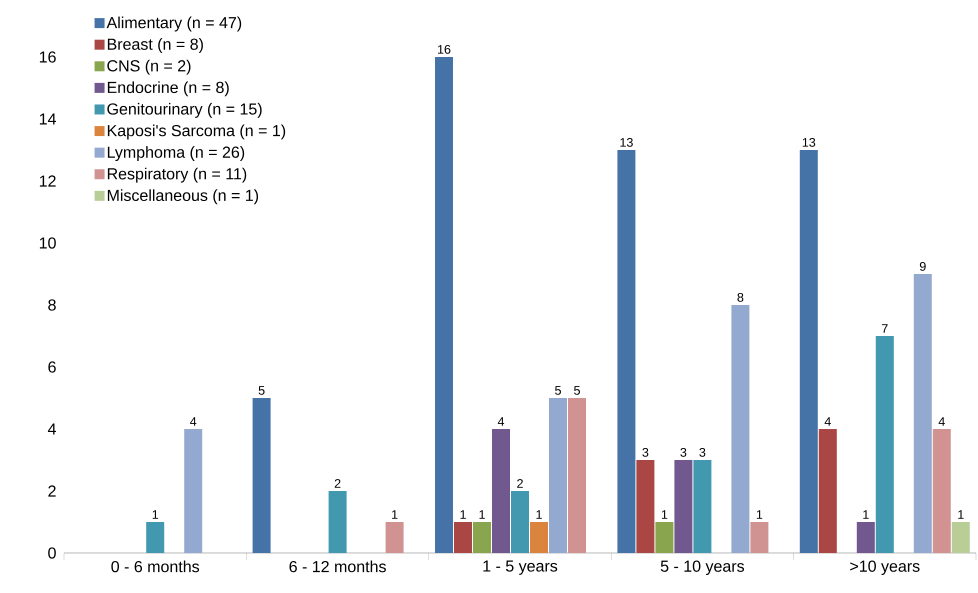  Describe the element at coordinates (148, 67) in the screenshot. I see `legend-label: CNS (n = 2)` at that location.